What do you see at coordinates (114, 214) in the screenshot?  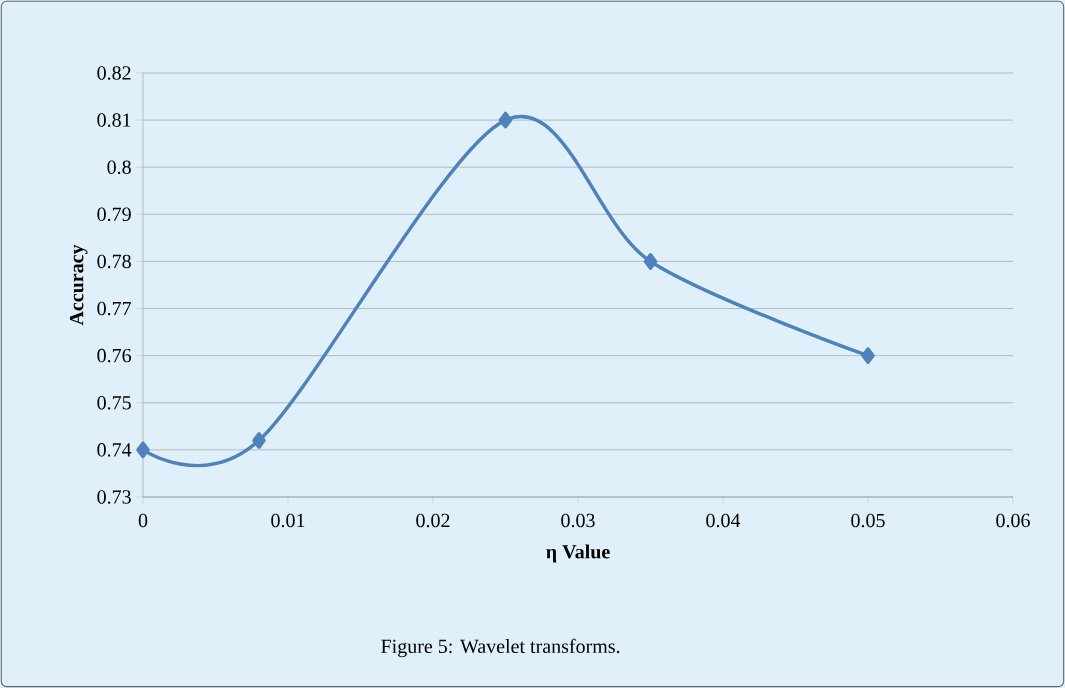 I see `y-tick-label: 0.79` at bounding box center [114, 214].